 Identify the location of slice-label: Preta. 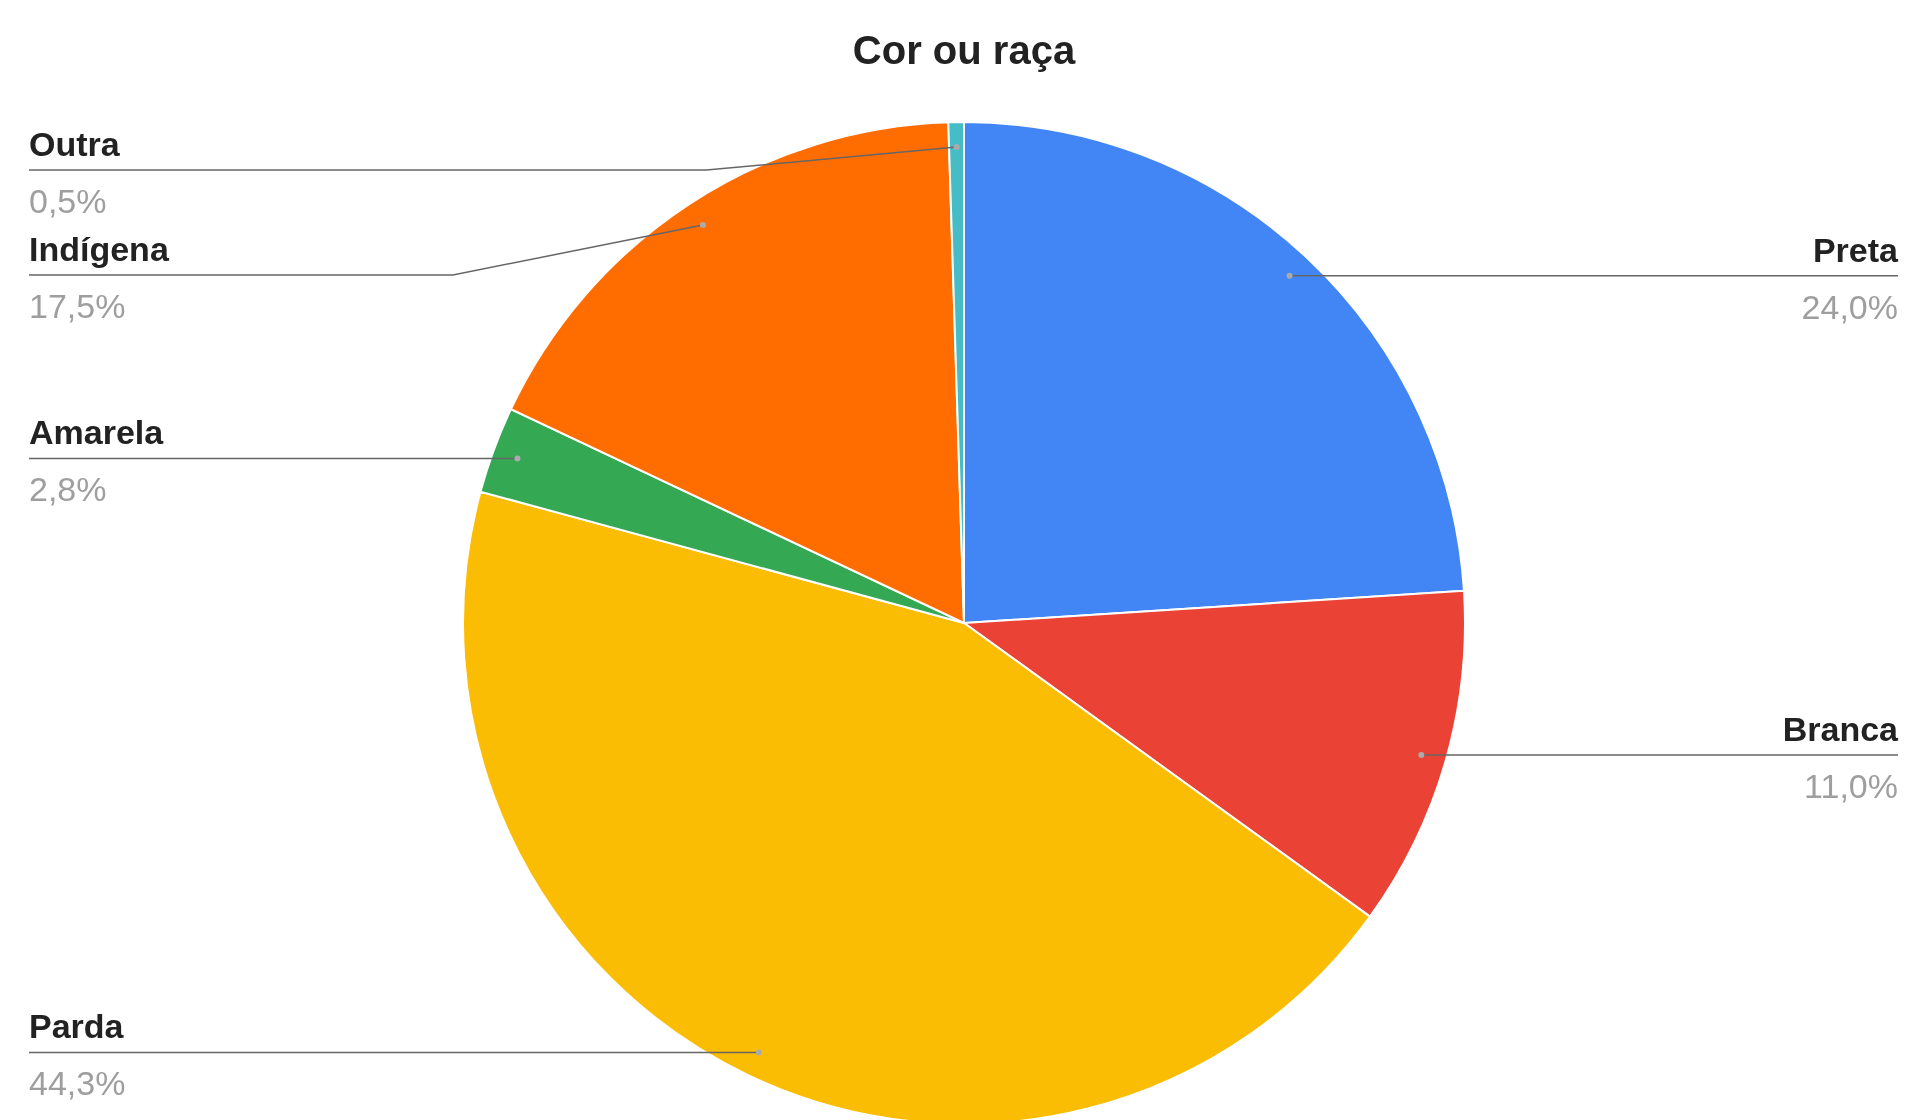
(1856, 249).